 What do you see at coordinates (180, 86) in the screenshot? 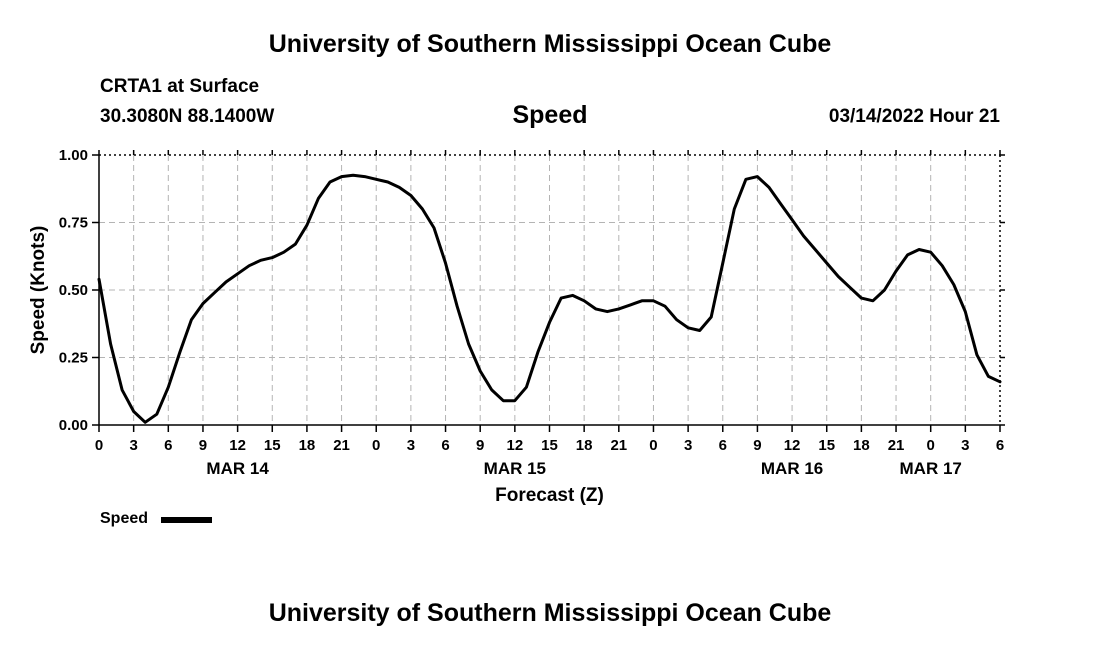
I see `station-label: CRTA1 at Surface` at bounding box center [180, 86].